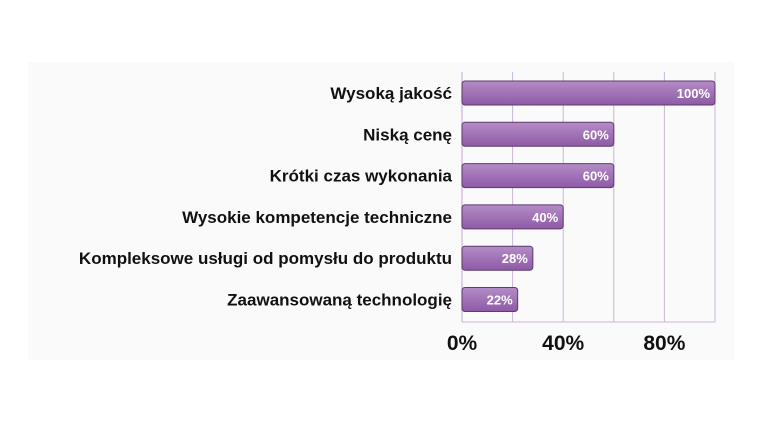 Image resolution: width=764 pixels, height=424 pixels. I want to click on x-tick-label: 40%, so click(563, 343).